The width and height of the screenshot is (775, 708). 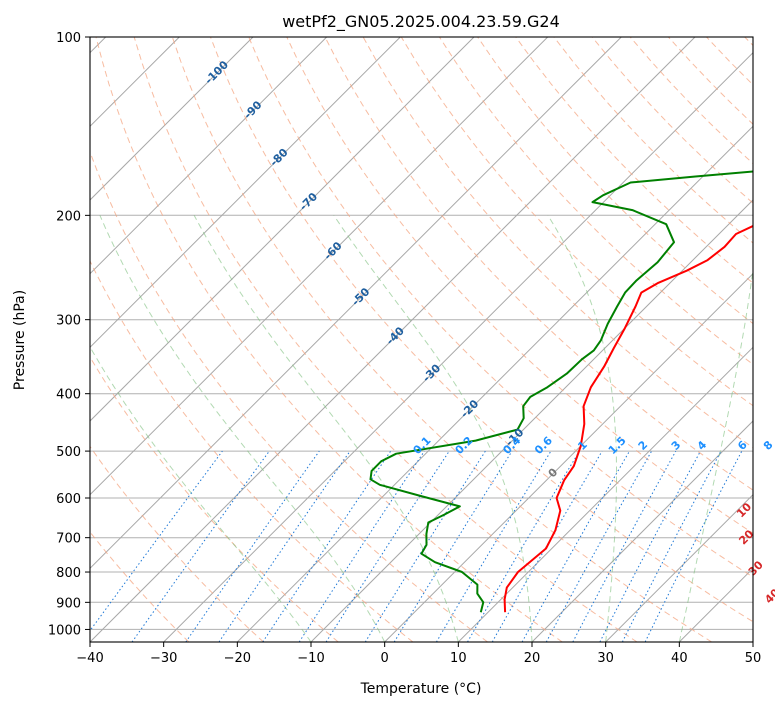 What do you see at coordinates (605, 658) in the screenshot?
I see `x-tick-label: 30` at bounding box center [605, 658].